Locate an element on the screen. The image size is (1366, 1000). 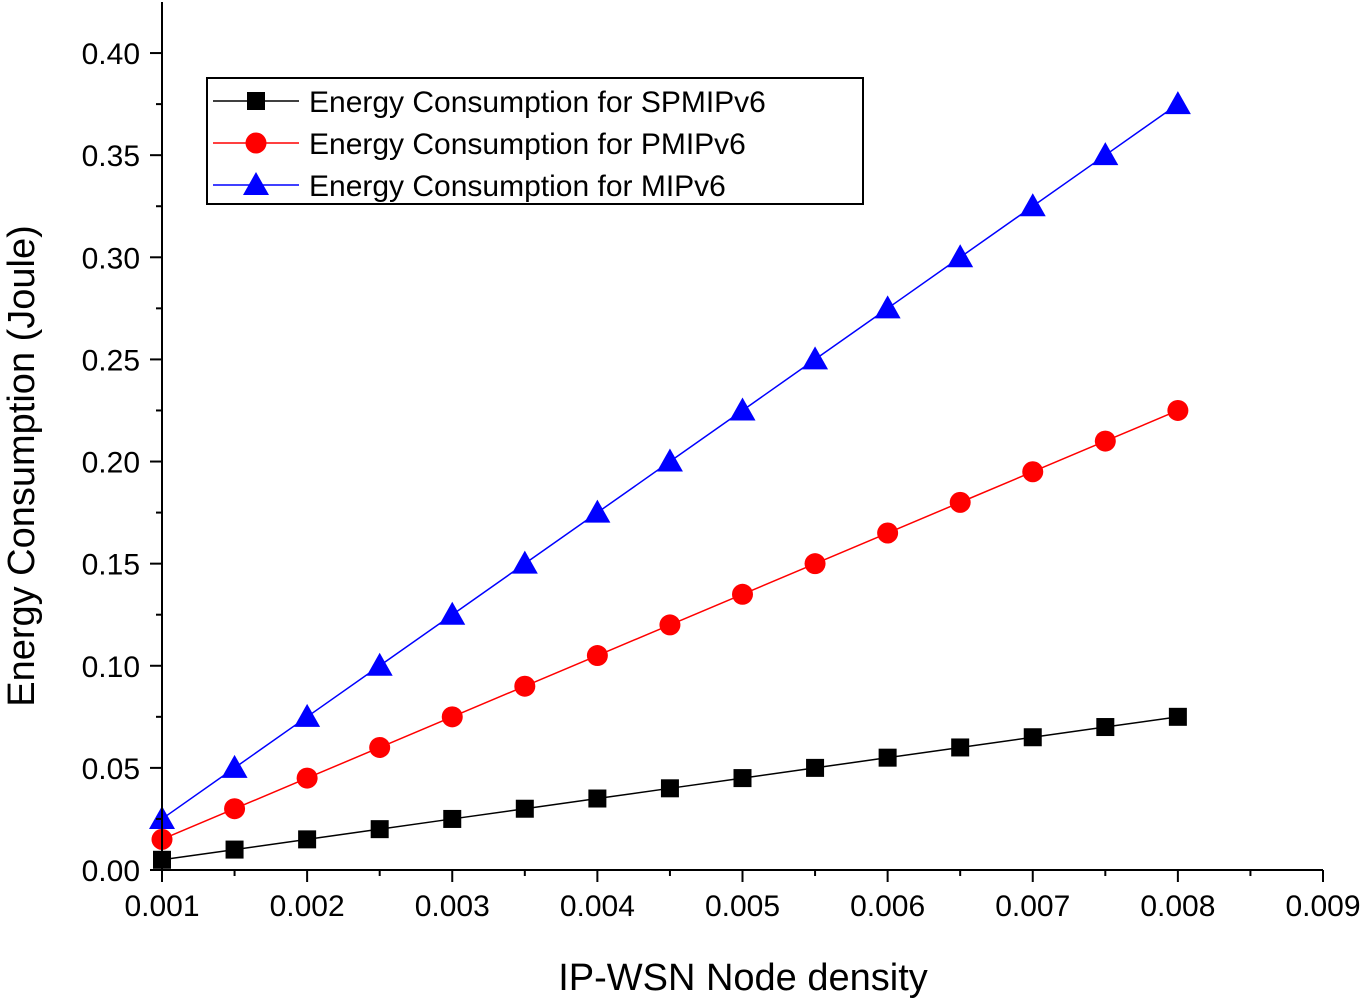
x-tick-label: 0.005 is located at coordinates (742, 906).